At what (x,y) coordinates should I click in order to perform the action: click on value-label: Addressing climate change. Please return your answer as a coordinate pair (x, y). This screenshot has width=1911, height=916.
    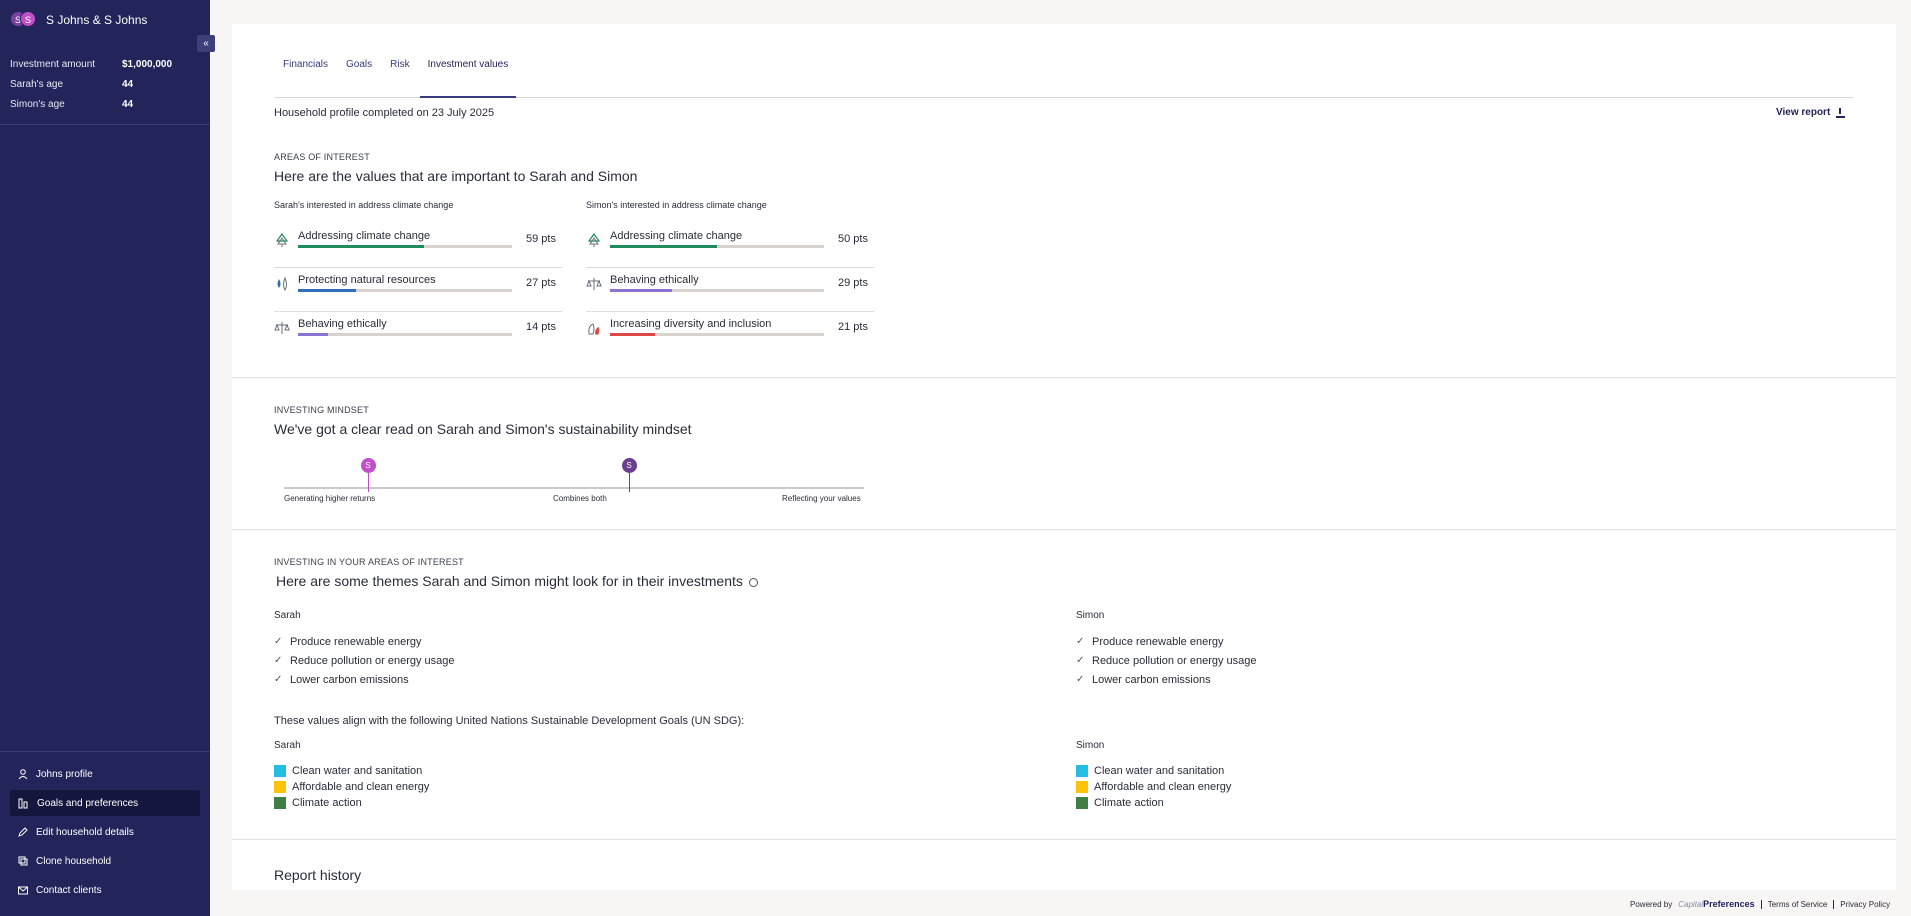
    Looking at the image, I should click on (364, 236).